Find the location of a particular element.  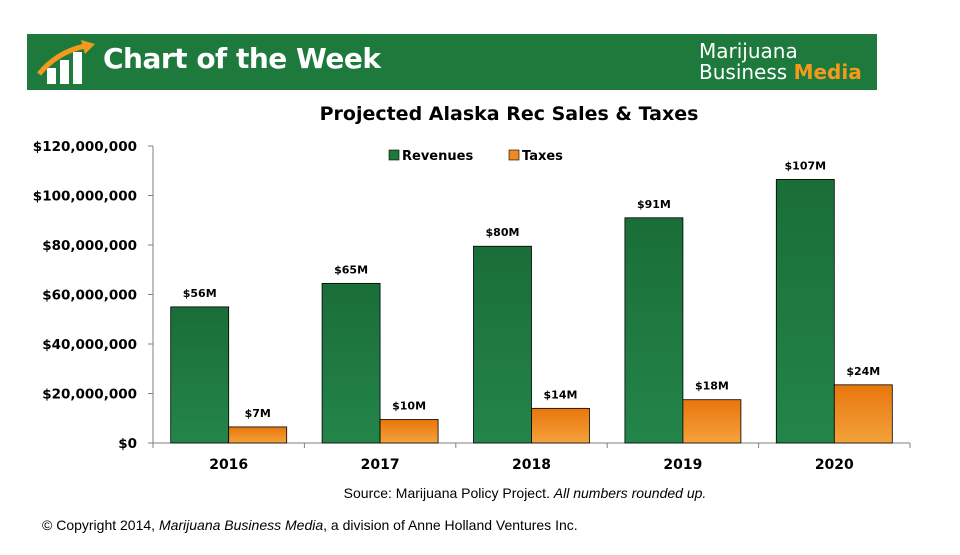

data-label: $18M is located at coordinates (712, 386).